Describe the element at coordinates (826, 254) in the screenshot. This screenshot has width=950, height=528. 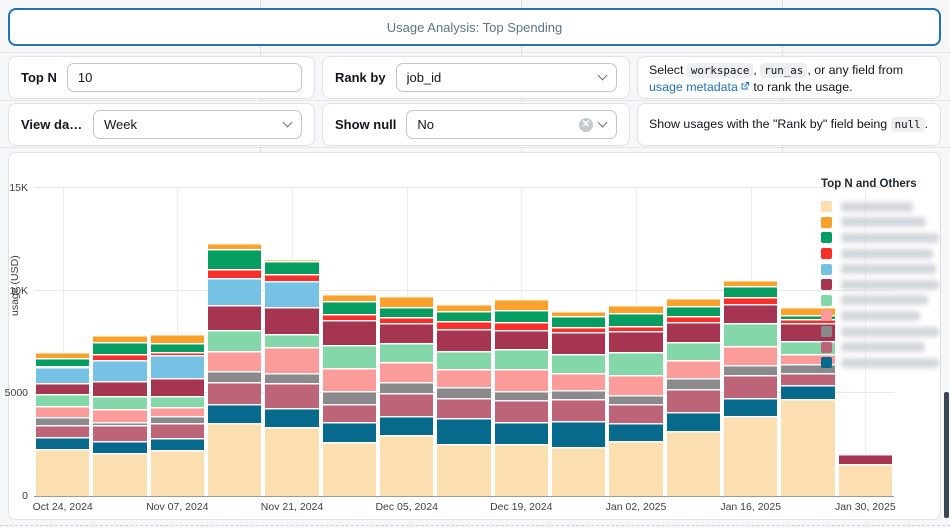
I see `legend-swatch-redacted-red` at that location.